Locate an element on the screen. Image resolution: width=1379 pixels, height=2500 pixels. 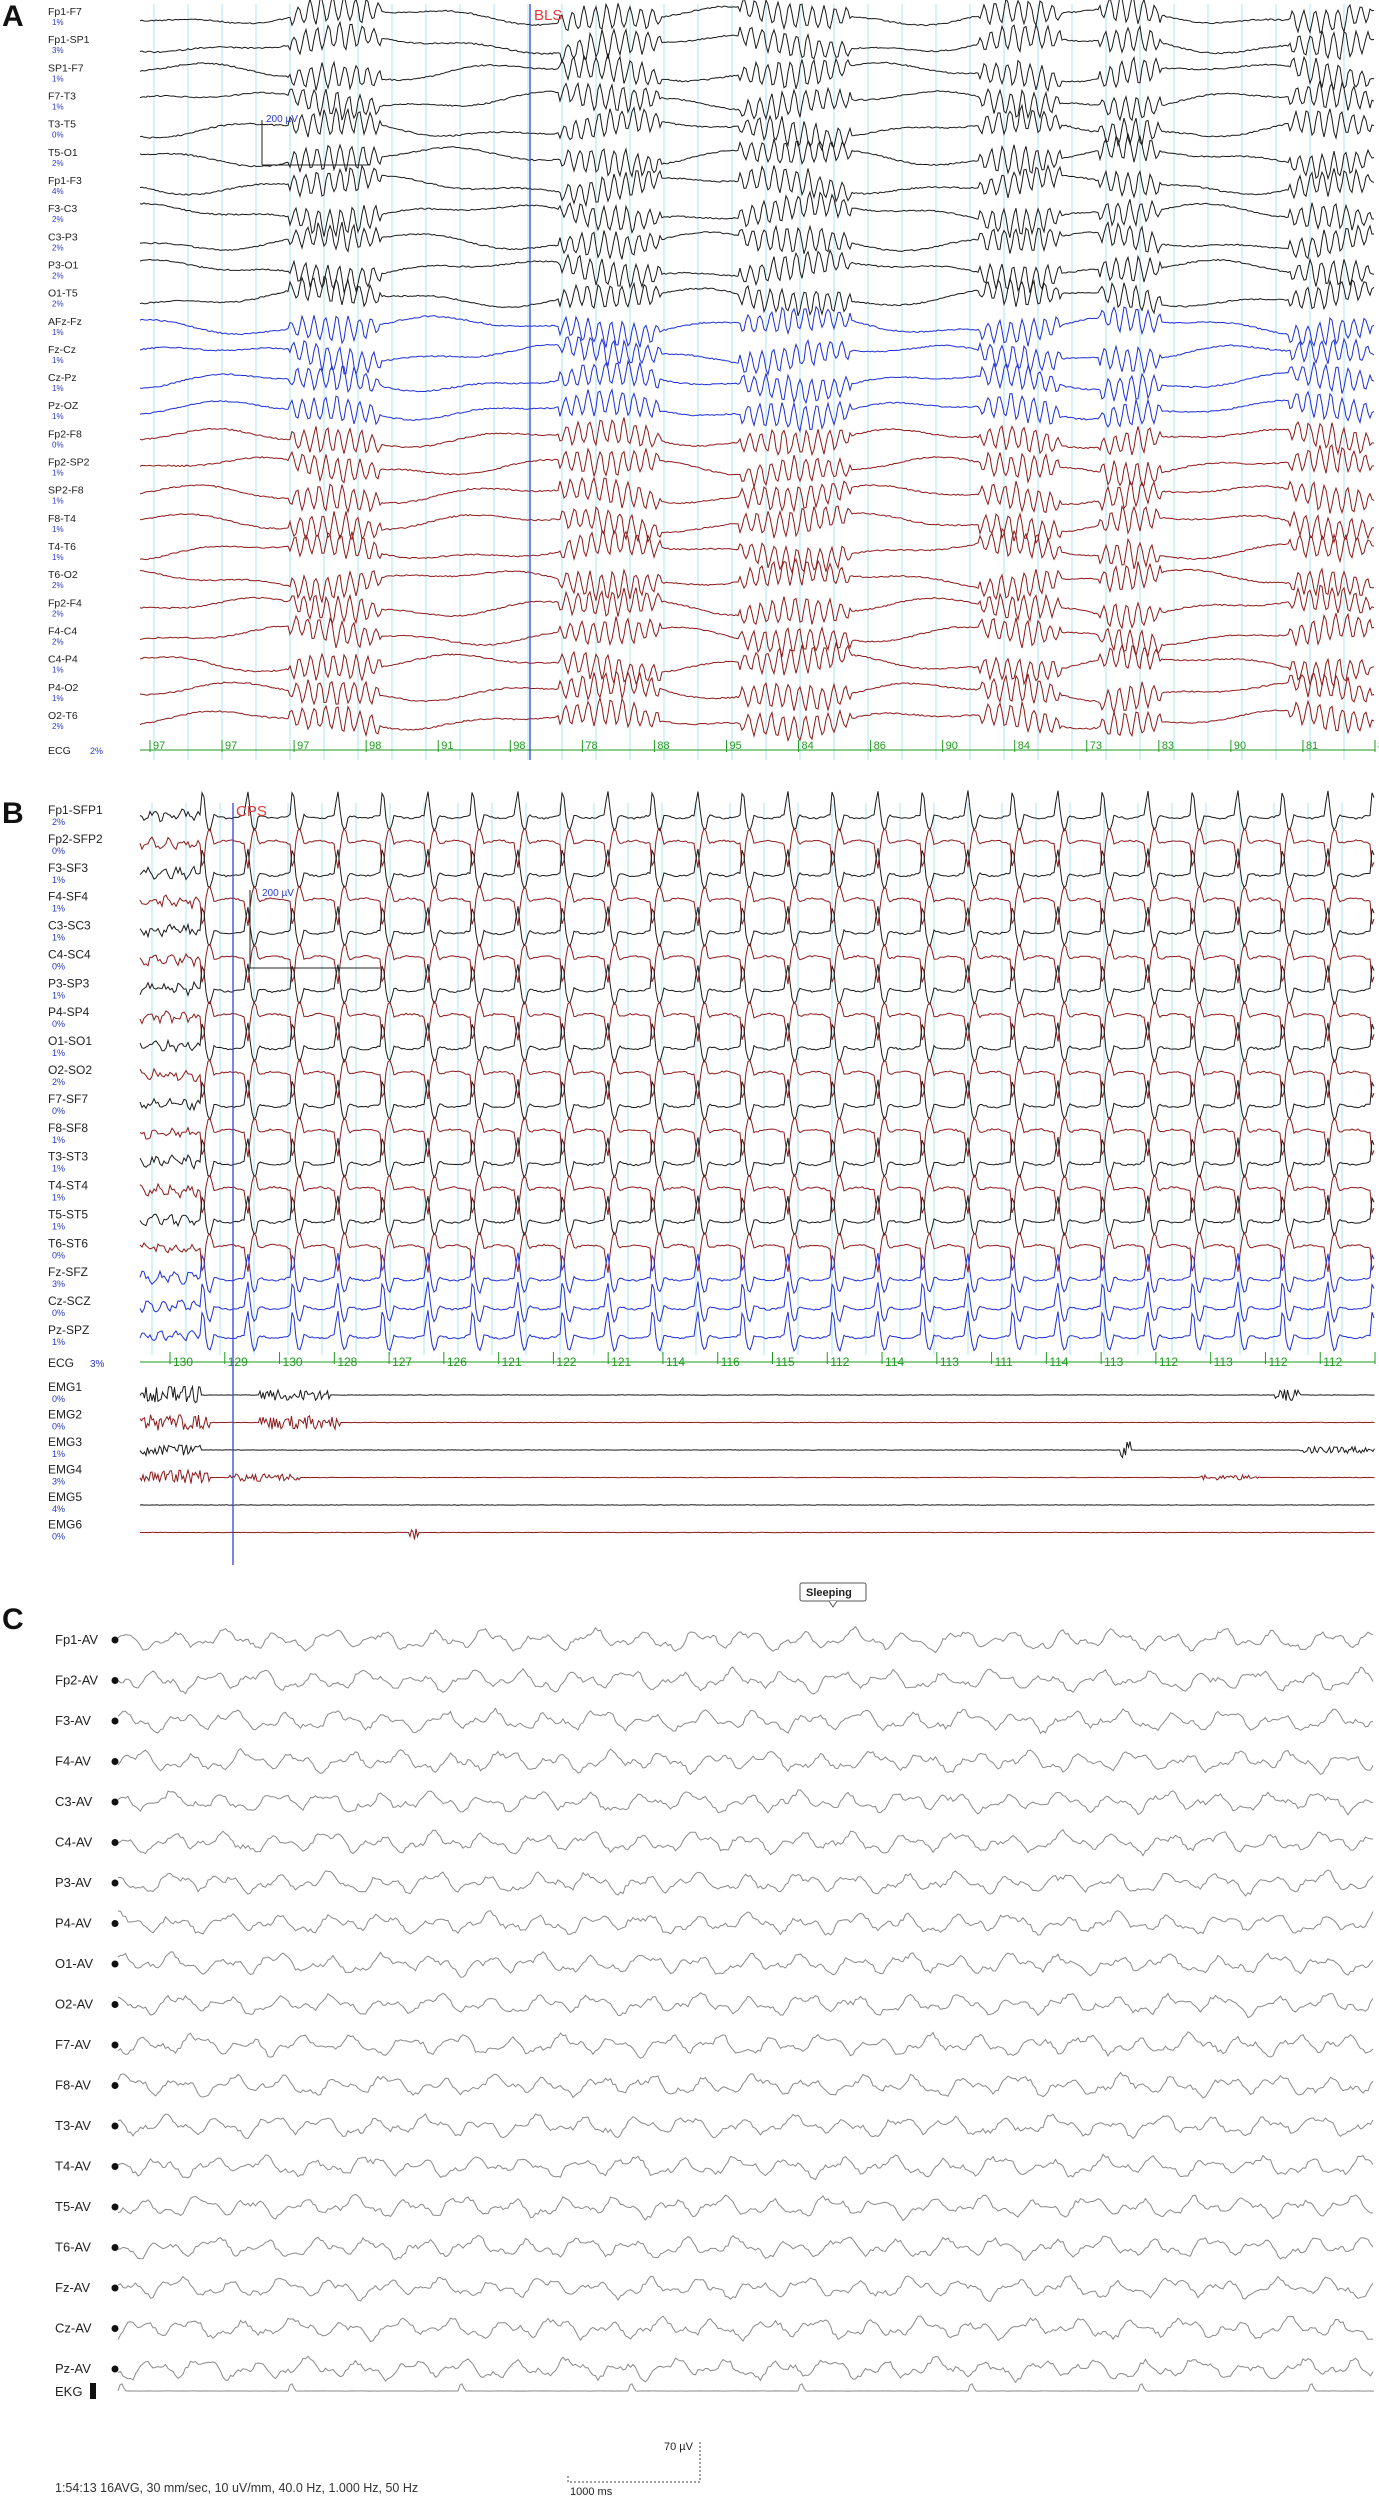
trace-fp1-sp1 is located at coordinates (757, 42).